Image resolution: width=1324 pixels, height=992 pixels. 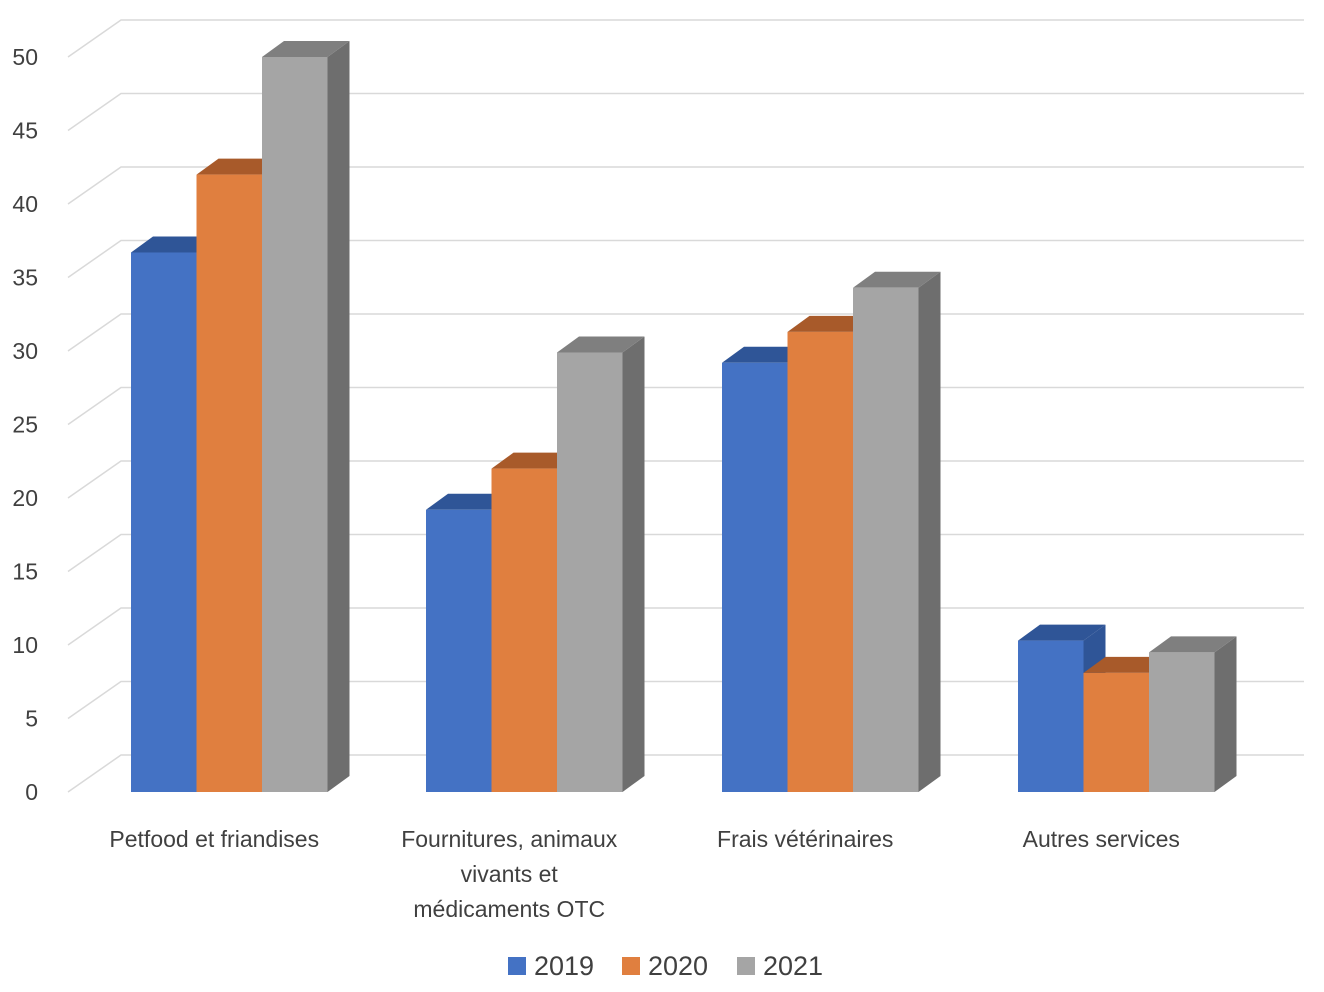 I want to click on y-tick-label: 45, so click(x=25, y=131).